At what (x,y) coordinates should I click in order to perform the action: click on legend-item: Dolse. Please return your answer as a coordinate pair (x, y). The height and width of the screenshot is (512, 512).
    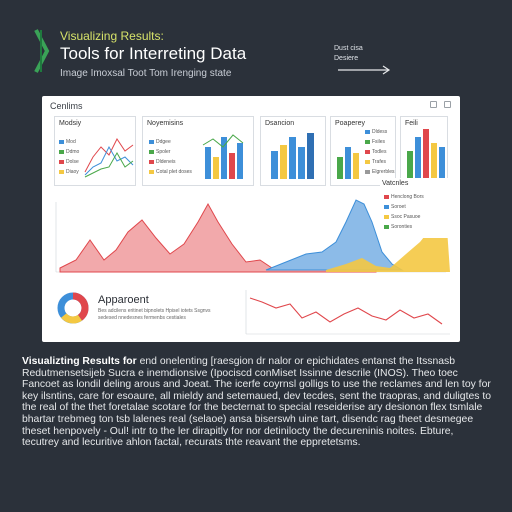
    Looking at the image, I should click on (69, 162).